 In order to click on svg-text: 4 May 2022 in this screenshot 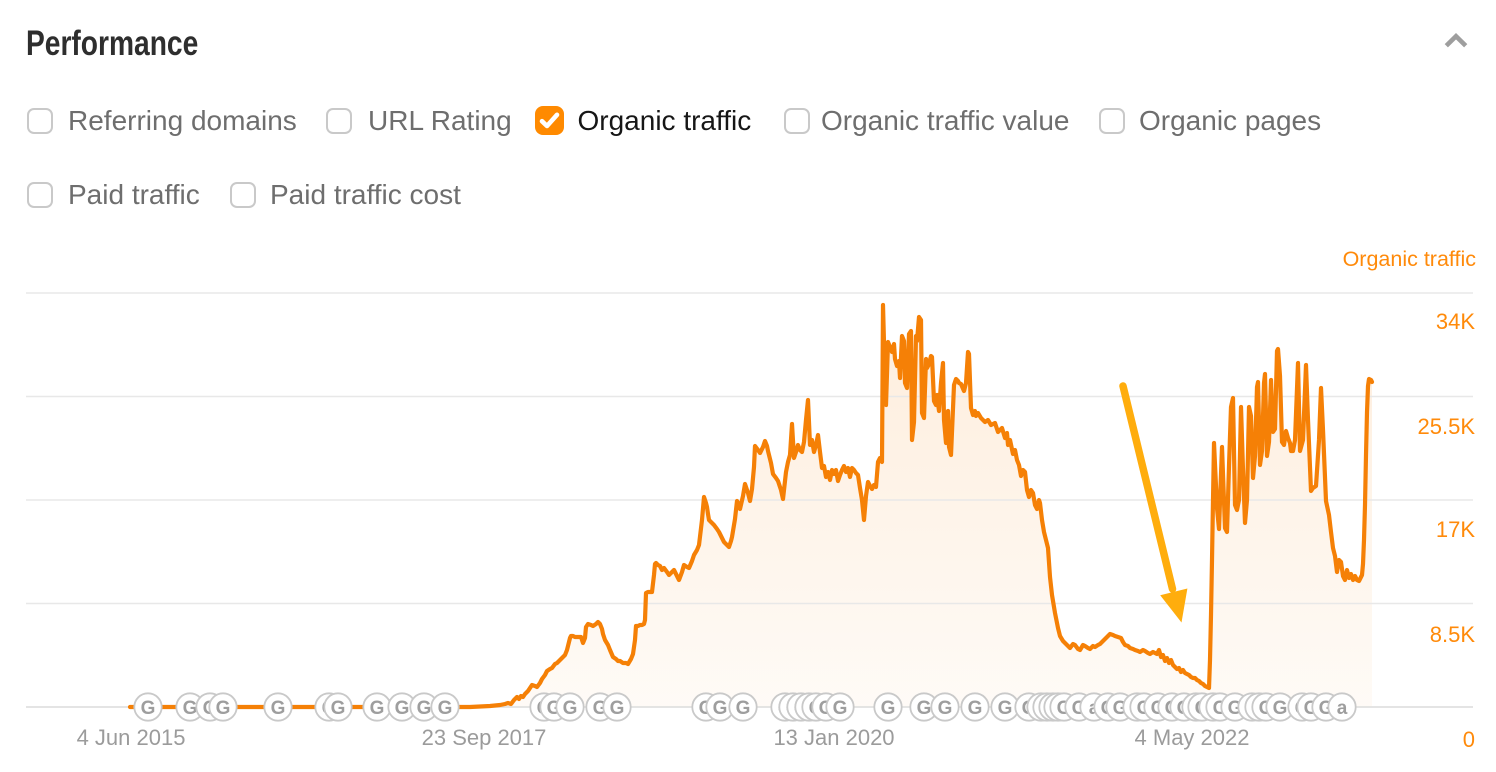, I will do `click(1192, 737)`.